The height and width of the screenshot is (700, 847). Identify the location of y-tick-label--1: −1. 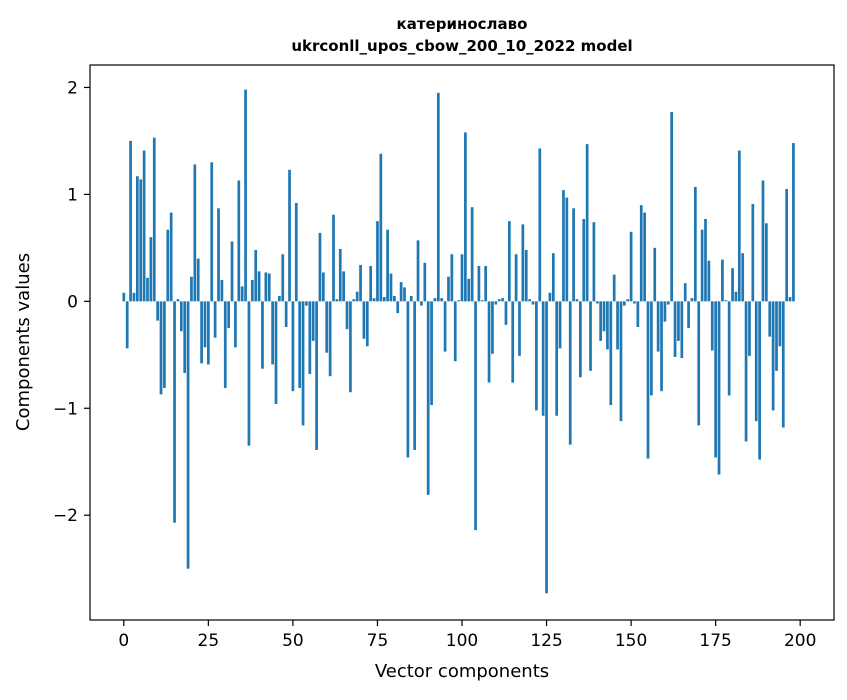
(65, 409).